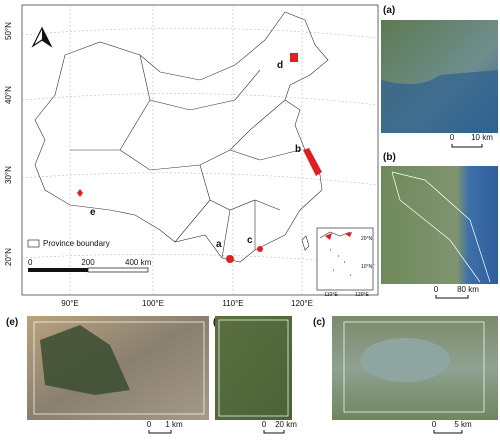 Image resolution: width=500 pixels, height=440 pixels. Describe the element at coordinates (305, 243) in the screenshot. I see `taiwan` at that location.